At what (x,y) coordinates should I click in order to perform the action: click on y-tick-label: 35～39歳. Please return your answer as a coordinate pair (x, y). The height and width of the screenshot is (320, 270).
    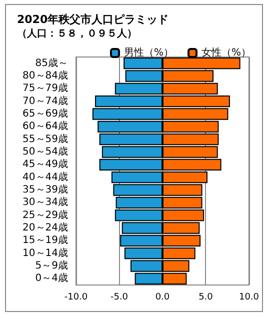
    Looking at the image, I should click on (45, 190).